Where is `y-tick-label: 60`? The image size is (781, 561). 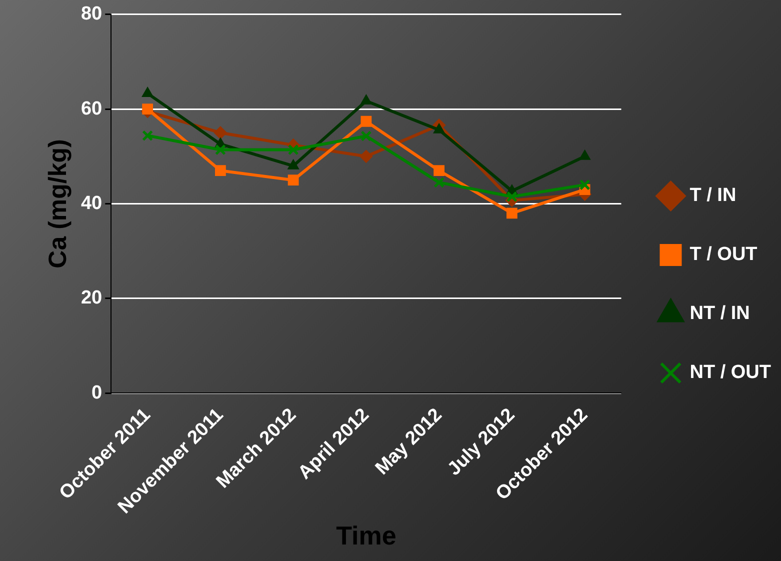 y-tick-label: 60 is located at coordinates (91, 109).